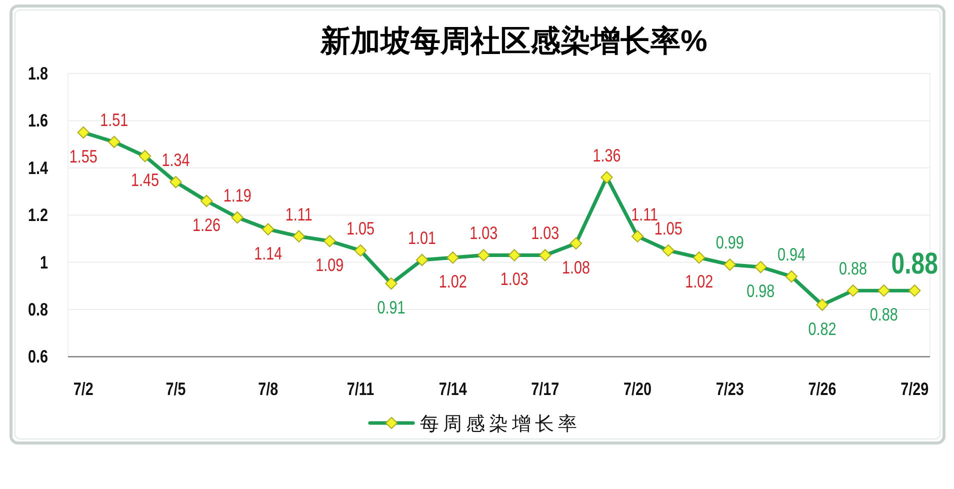 Image resolution: width=954 pixels, height=489 pixels. Describe the element at coordinates (176, 160) in the screenshot. I see `data-label: 1.34` at that location.